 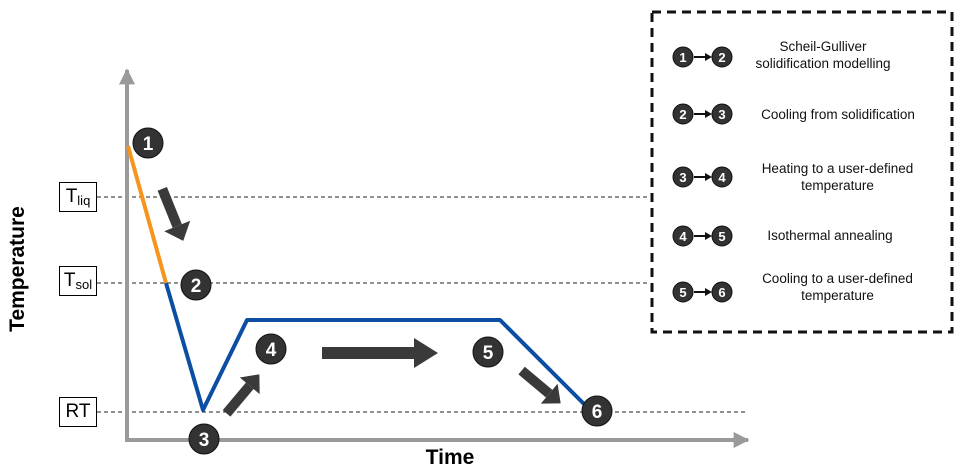 What do you see at coordinates (84, 284) in the screenshot?
I see `tsol-label-sub: sol` at bounding box center [84, 284].